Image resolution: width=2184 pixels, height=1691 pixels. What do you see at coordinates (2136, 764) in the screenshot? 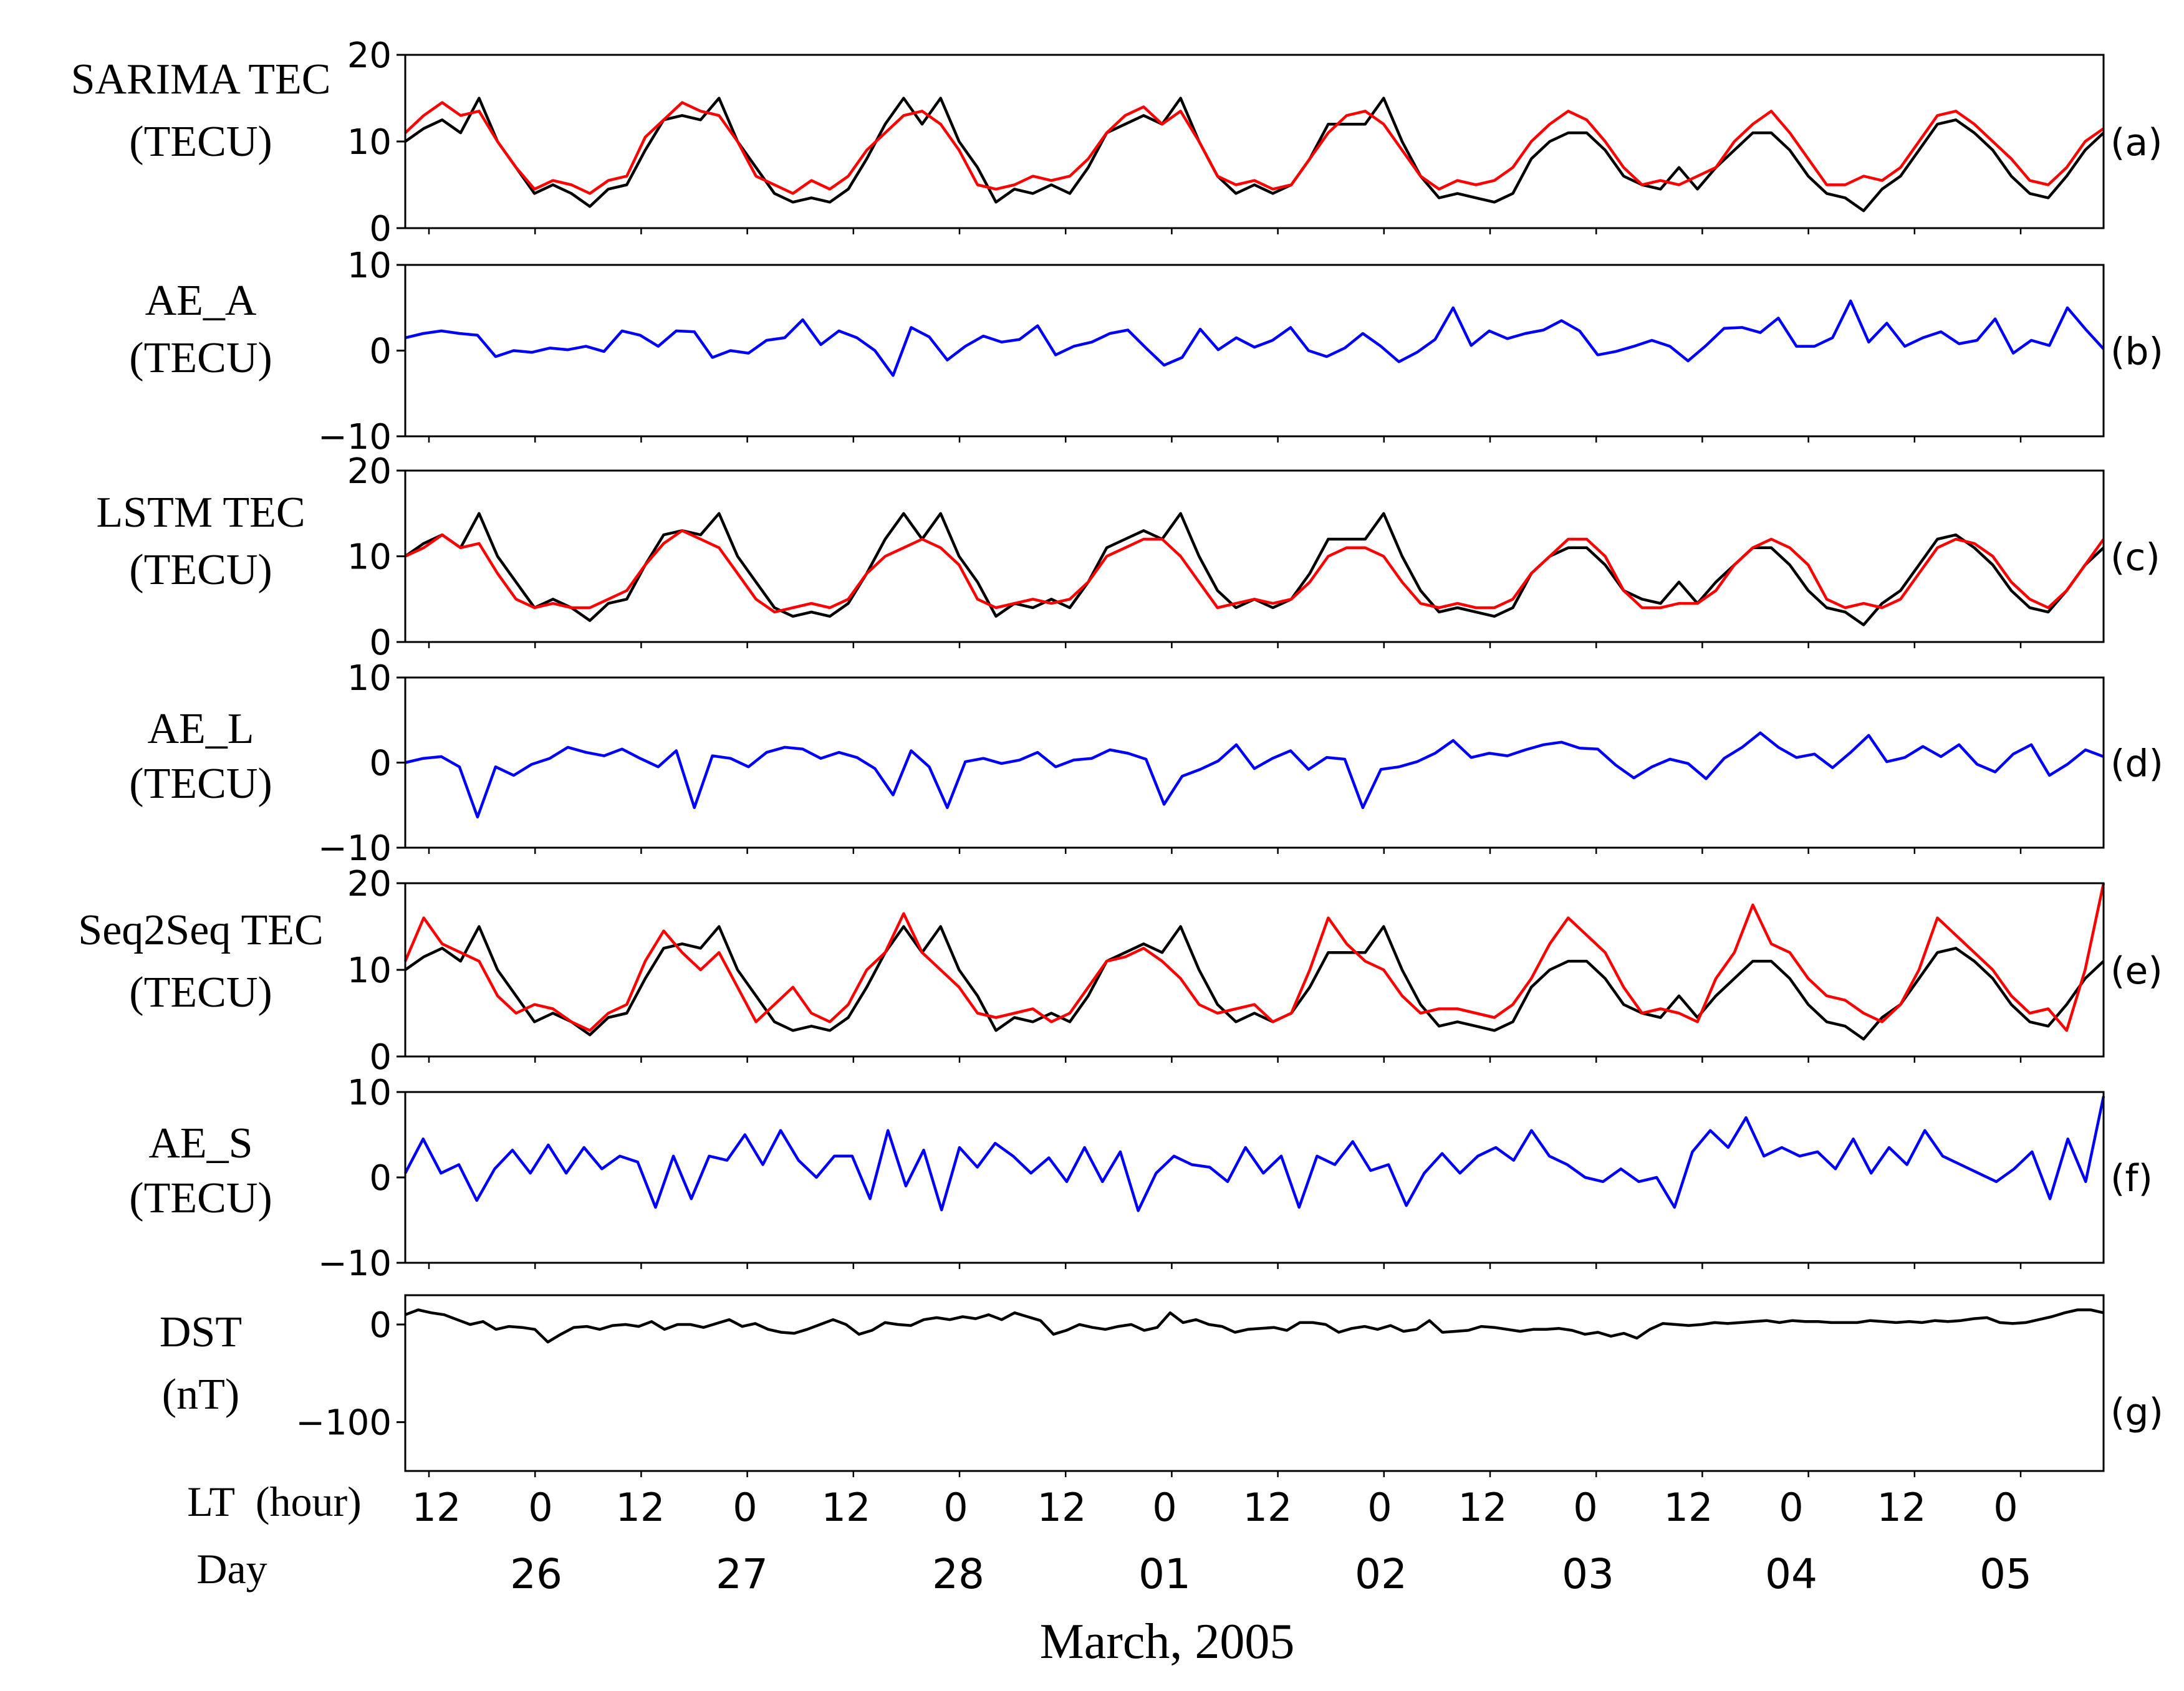
I see `panel-d-letter: (d)` at bounding box center [2136, 764].